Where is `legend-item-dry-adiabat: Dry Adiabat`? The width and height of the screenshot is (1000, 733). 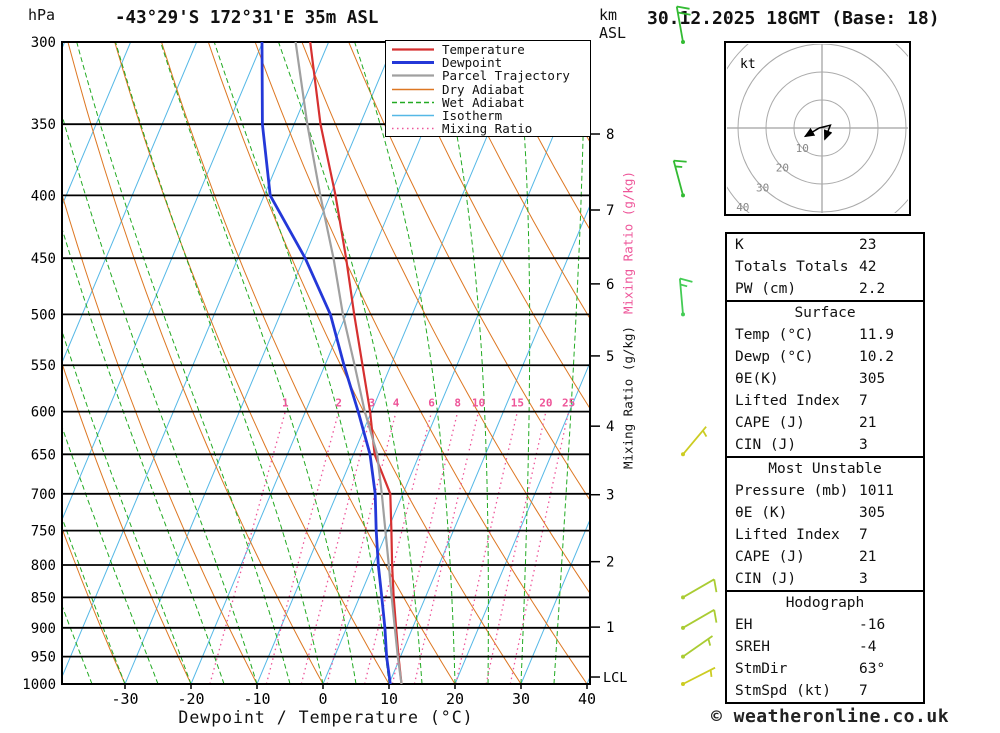 legend-item-dry-adiabat: Dry Adiabat is located at coordinates (488, 89).